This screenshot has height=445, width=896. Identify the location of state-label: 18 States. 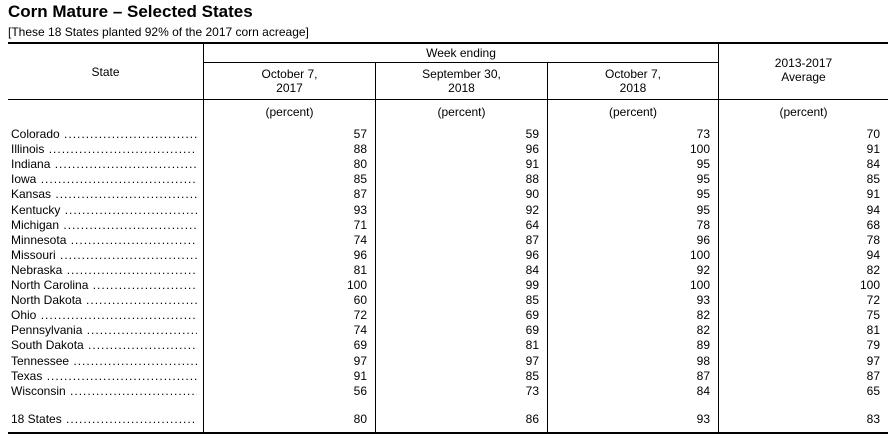
(36, 419).